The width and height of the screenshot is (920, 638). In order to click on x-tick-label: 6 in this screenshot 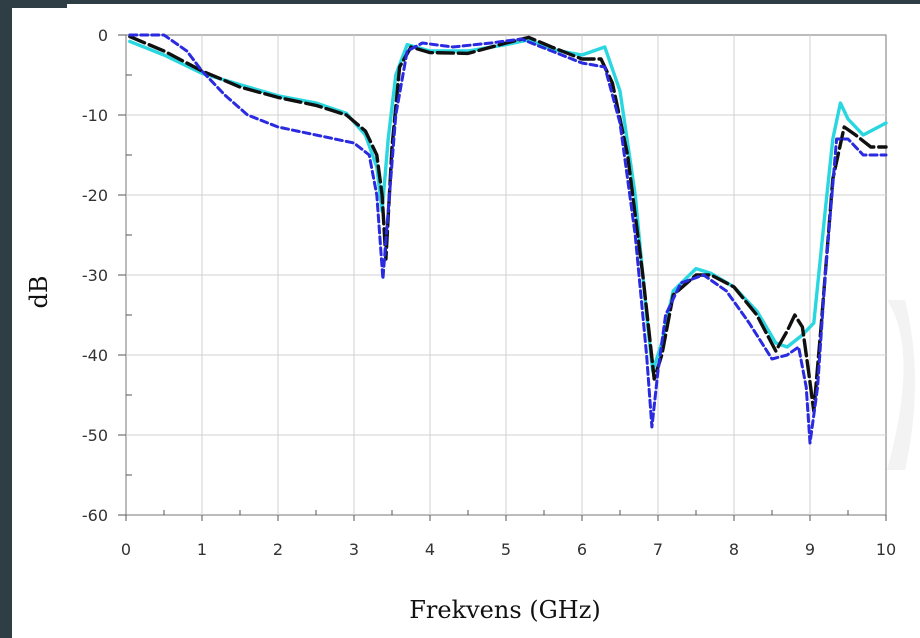, I will do `click(582, 549)`.